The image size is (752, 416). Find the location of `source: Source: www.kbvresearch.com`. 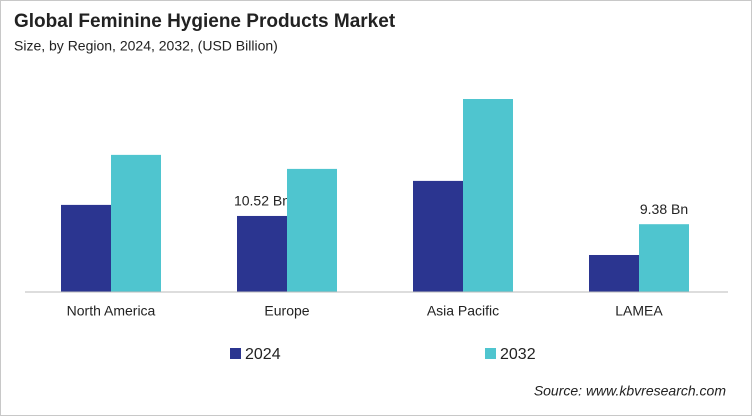

source: Source: www.kbvresearch.com is located at coordinates (630, 391).